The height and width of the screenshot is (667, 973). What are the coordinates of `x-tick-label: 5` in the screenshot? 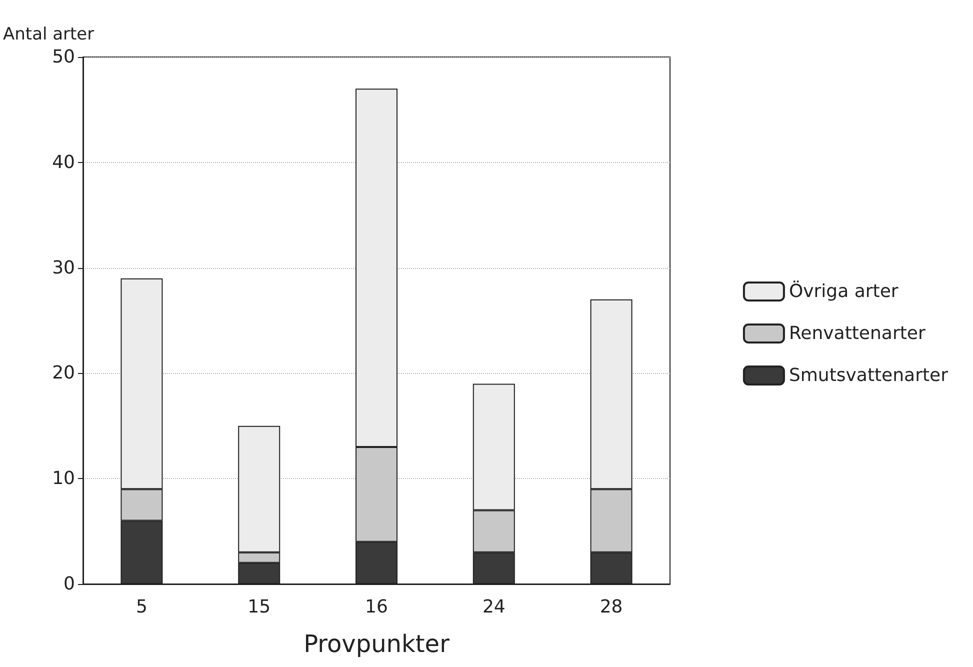 It's located at (142, 607).